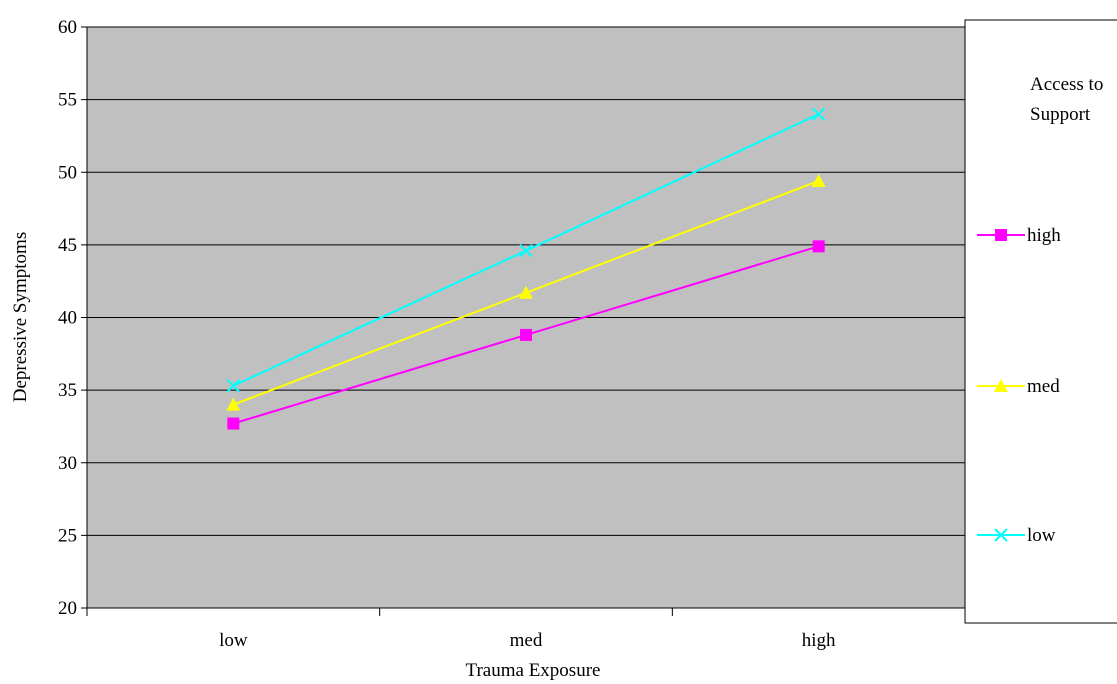  What do you see at coordinates (67, 318) in the screenshot?
I see `y-tick-label: 40` at bounding box center [67, 318].